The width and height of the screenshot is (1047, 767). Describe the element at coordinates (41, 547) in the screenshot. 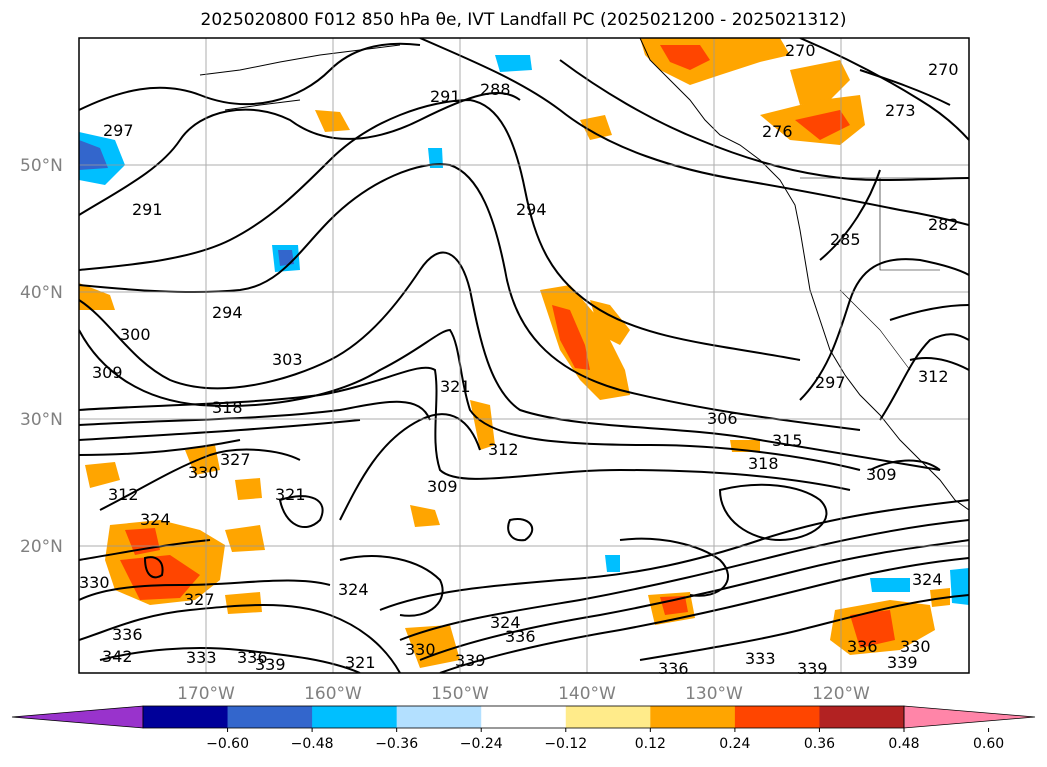

I see `lat-label: 20°N` at that location.